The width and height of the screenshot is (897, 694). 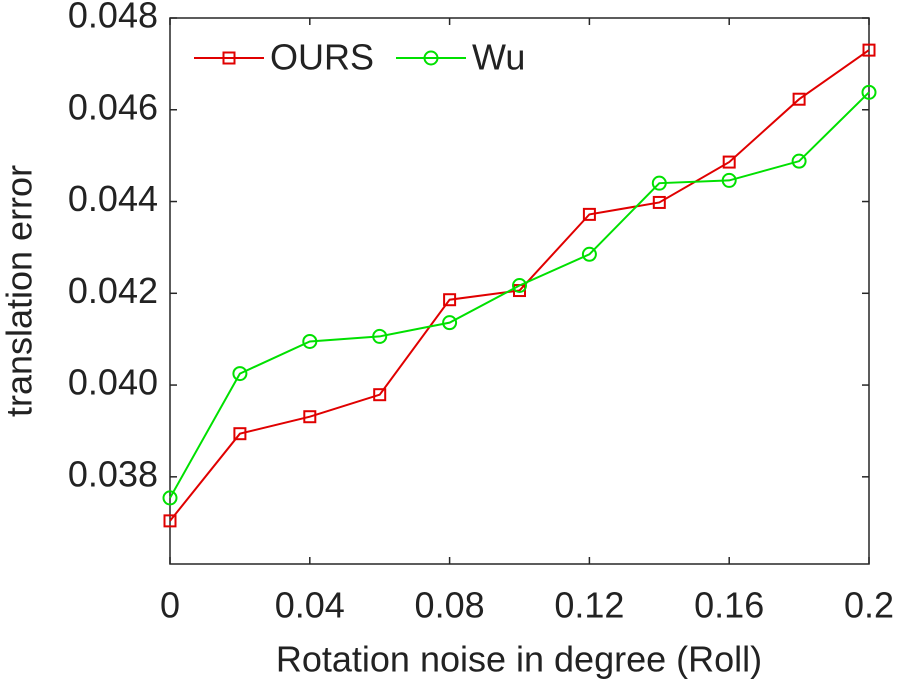 What do you see at coordinates (170, 605) in the screenshot?
I see `x-tick-label: 0` at bounding box center [170, 605].